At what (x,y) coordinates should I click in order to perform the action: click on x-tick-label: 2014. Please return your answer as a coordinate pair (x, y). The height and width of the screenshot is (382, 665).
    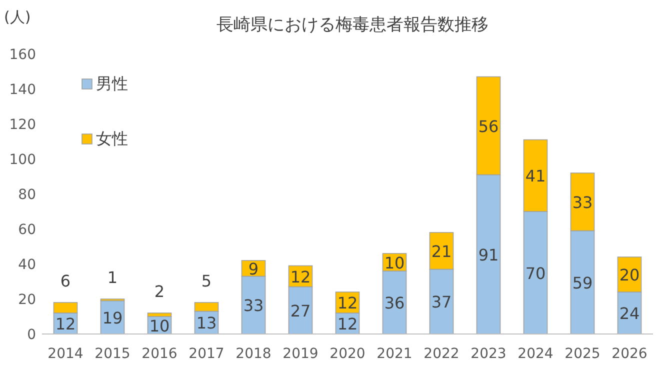
    Looking at the image, I should click on (66, 354).